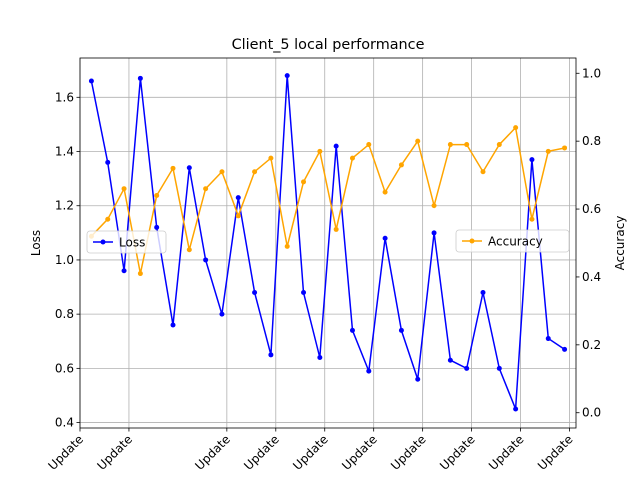 This screenshot has width=640, height=480. Describe the element at coordinates (620, 243) in the screenshot. I see `right-axis-label: Accuracy` at that location.